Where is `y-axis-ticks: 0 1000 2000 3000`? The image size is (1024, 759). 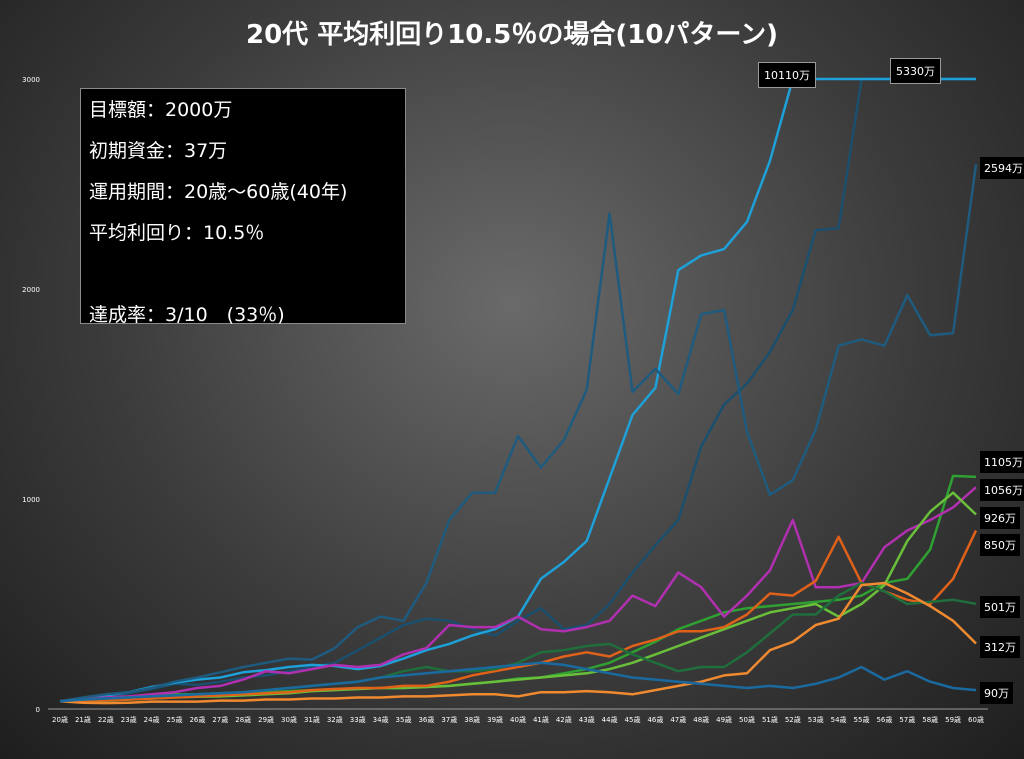 y-axis-ticks: 0 1000 2000 3000 is located at coordinates (31, 395).